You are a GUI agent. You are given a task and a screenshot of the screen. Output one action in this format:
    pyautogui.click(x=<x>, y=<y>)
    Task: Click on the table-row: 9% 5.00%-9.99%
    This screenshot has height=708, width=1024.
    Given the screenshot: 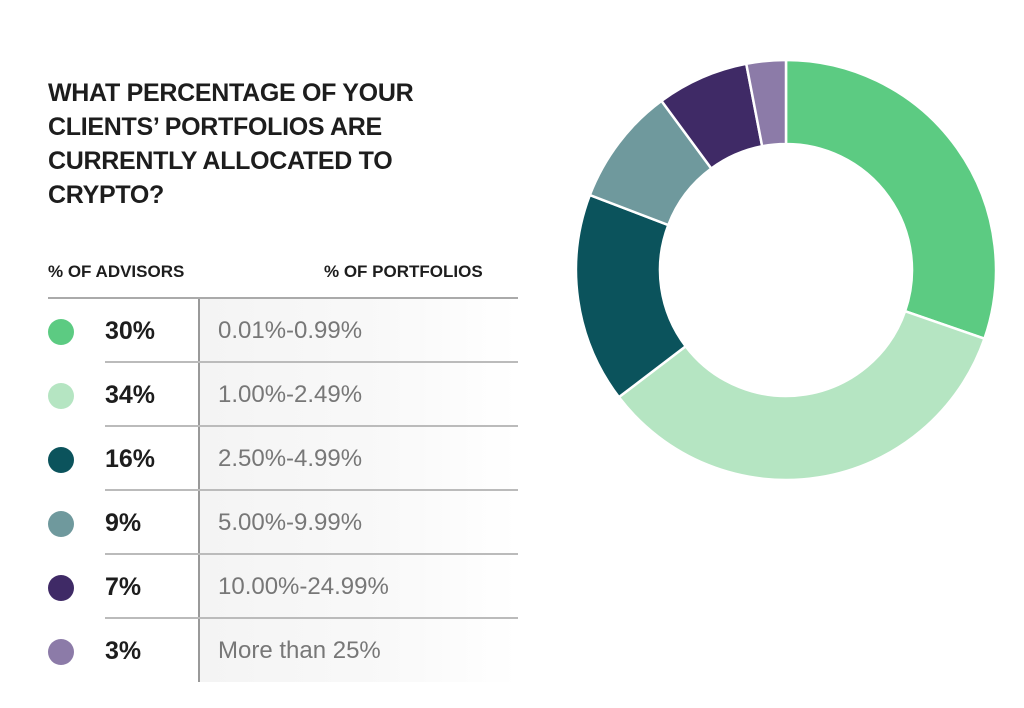 What is the action you would take?
    pyautogui.click(x=283, y=523)
    